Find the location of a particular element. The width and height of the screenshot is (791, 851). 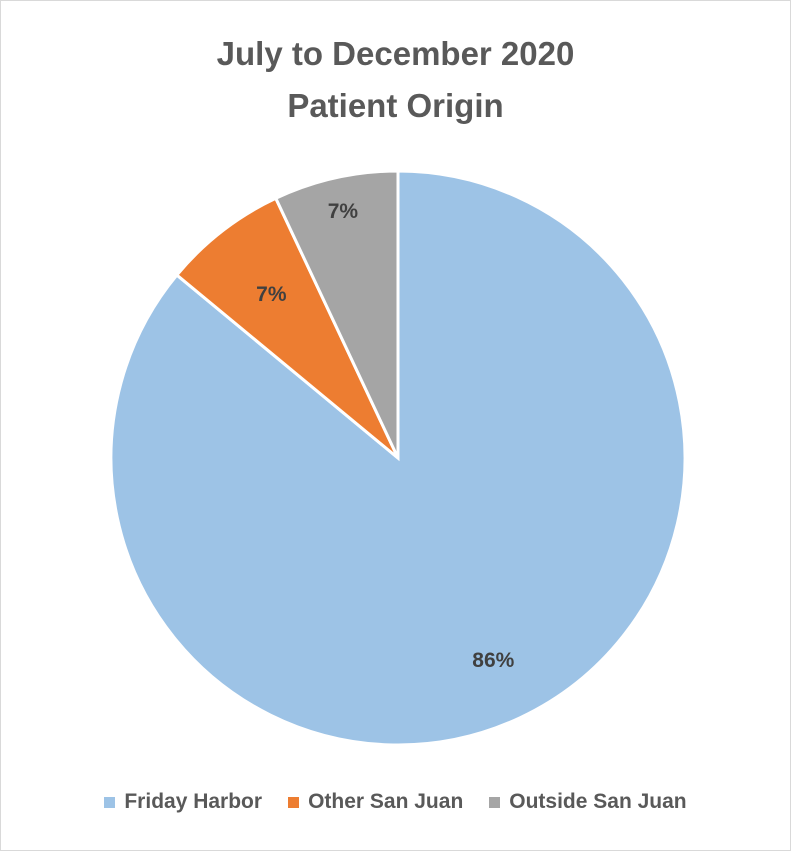

legend-swatch-outside-san-juan is located at coordinates (495, 802).